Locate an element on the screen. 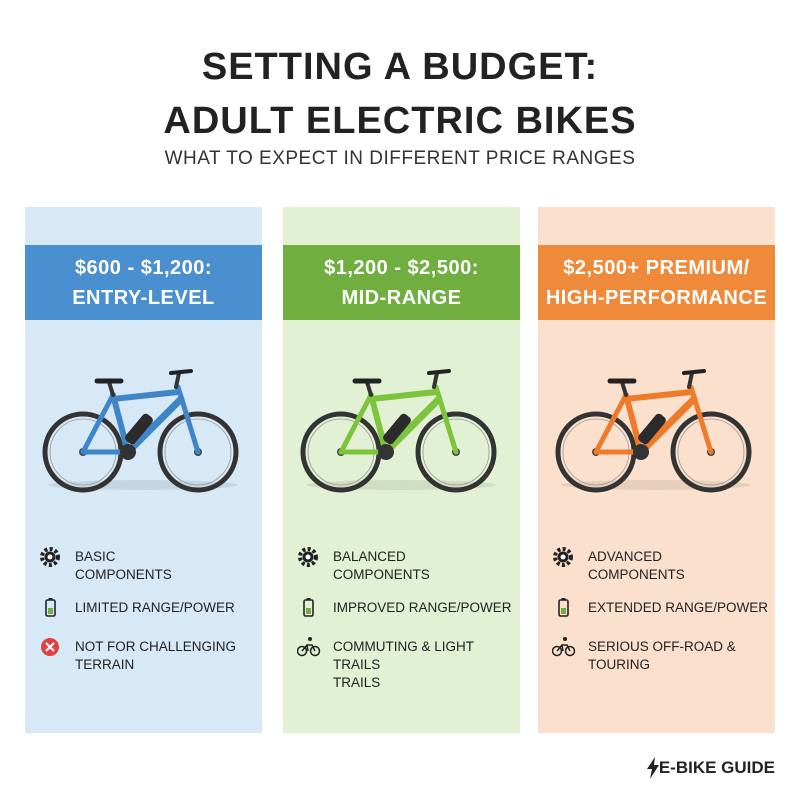  feature-text: LIMITED RANGE/POWER is located at coordinates (155, 608).